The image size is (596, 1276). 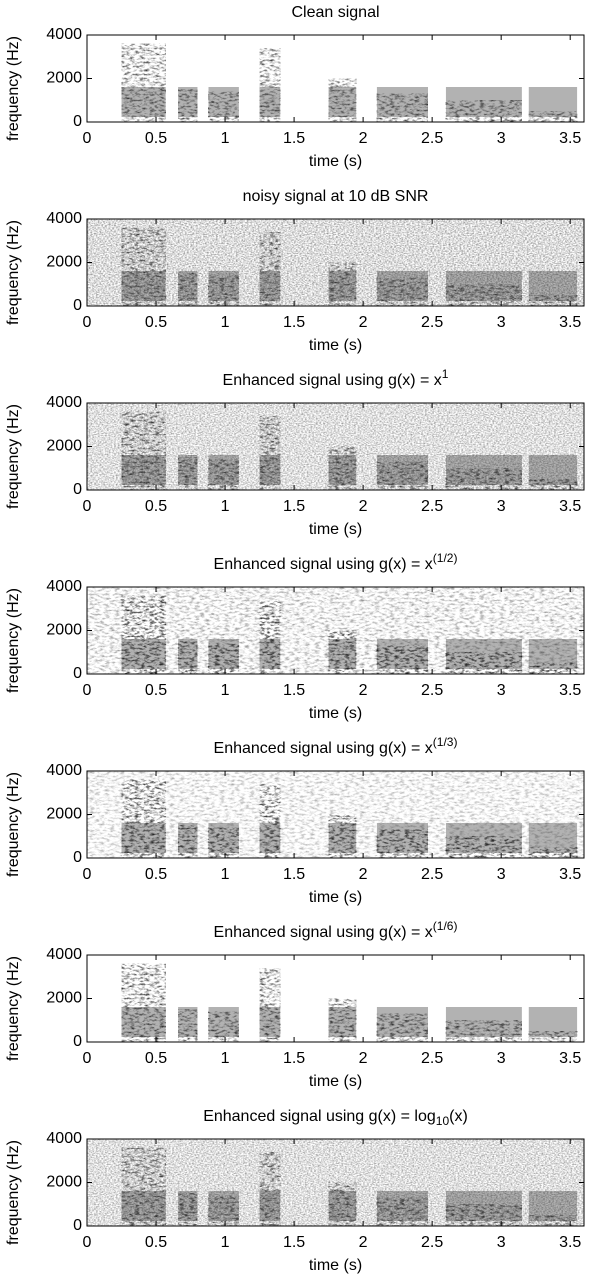 What do you see at coordinates (335, 1265) in the screenshot?
I see `x-axis-label: time (s)` at bounding box center [335, 1265].